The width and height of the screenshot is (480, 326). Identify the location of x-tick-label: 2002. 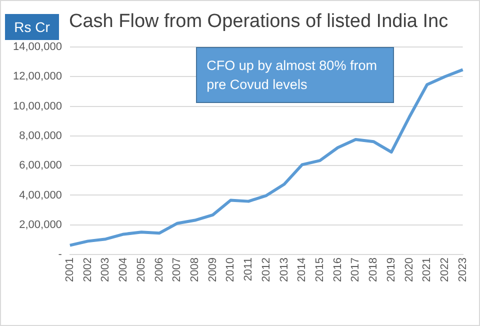
(88, 270).